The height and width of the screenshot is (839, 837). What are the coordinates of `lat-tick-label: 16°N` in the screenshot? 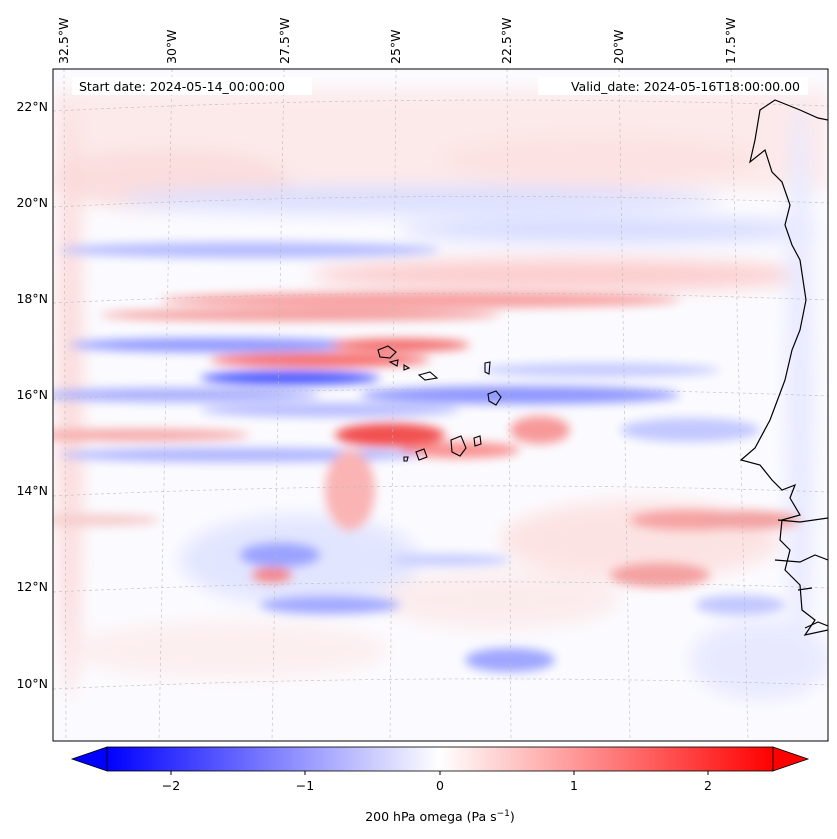 It's located at (32, 394).